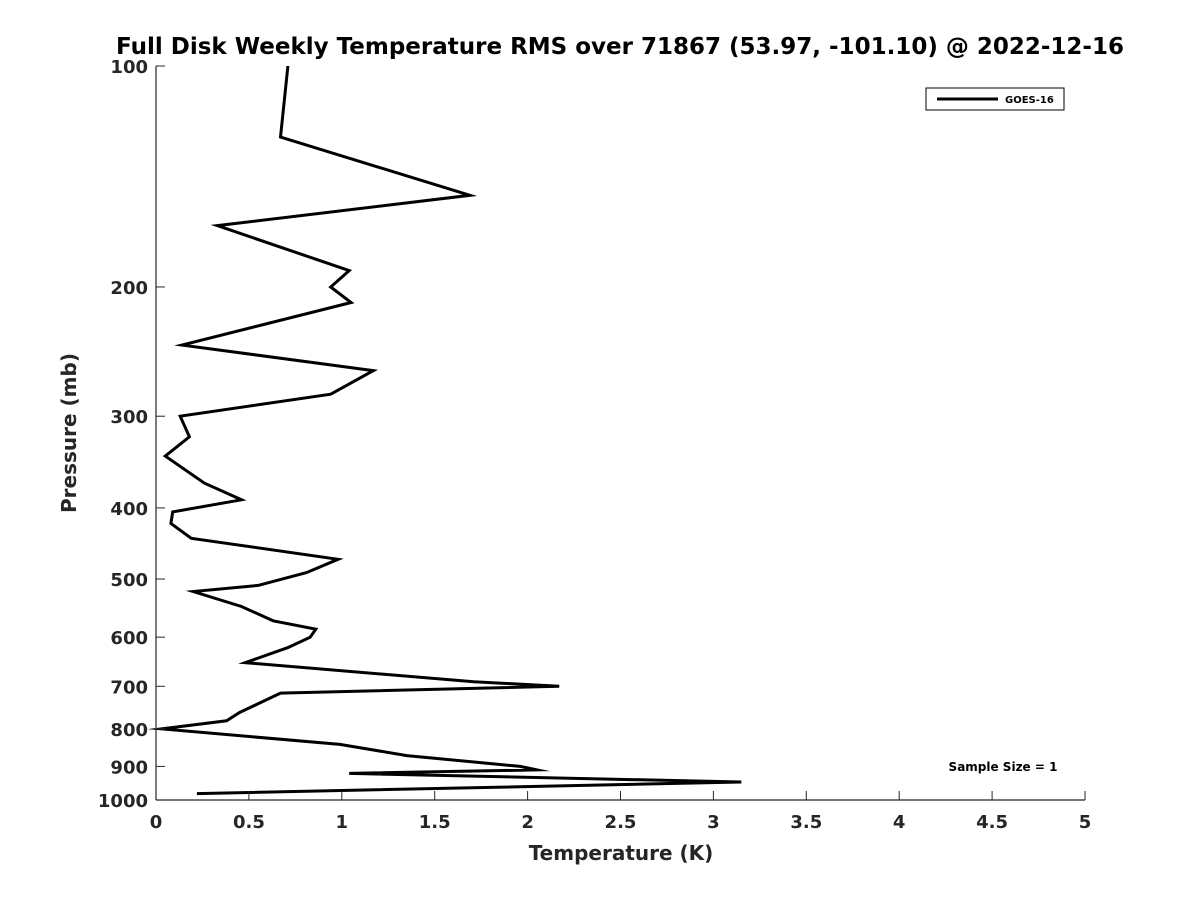 The width and height of the screenshot is (1200, 900). Describe the element at coordinates (129, 509) in the screenshot. I see `y-tick-label: 400` at that location.